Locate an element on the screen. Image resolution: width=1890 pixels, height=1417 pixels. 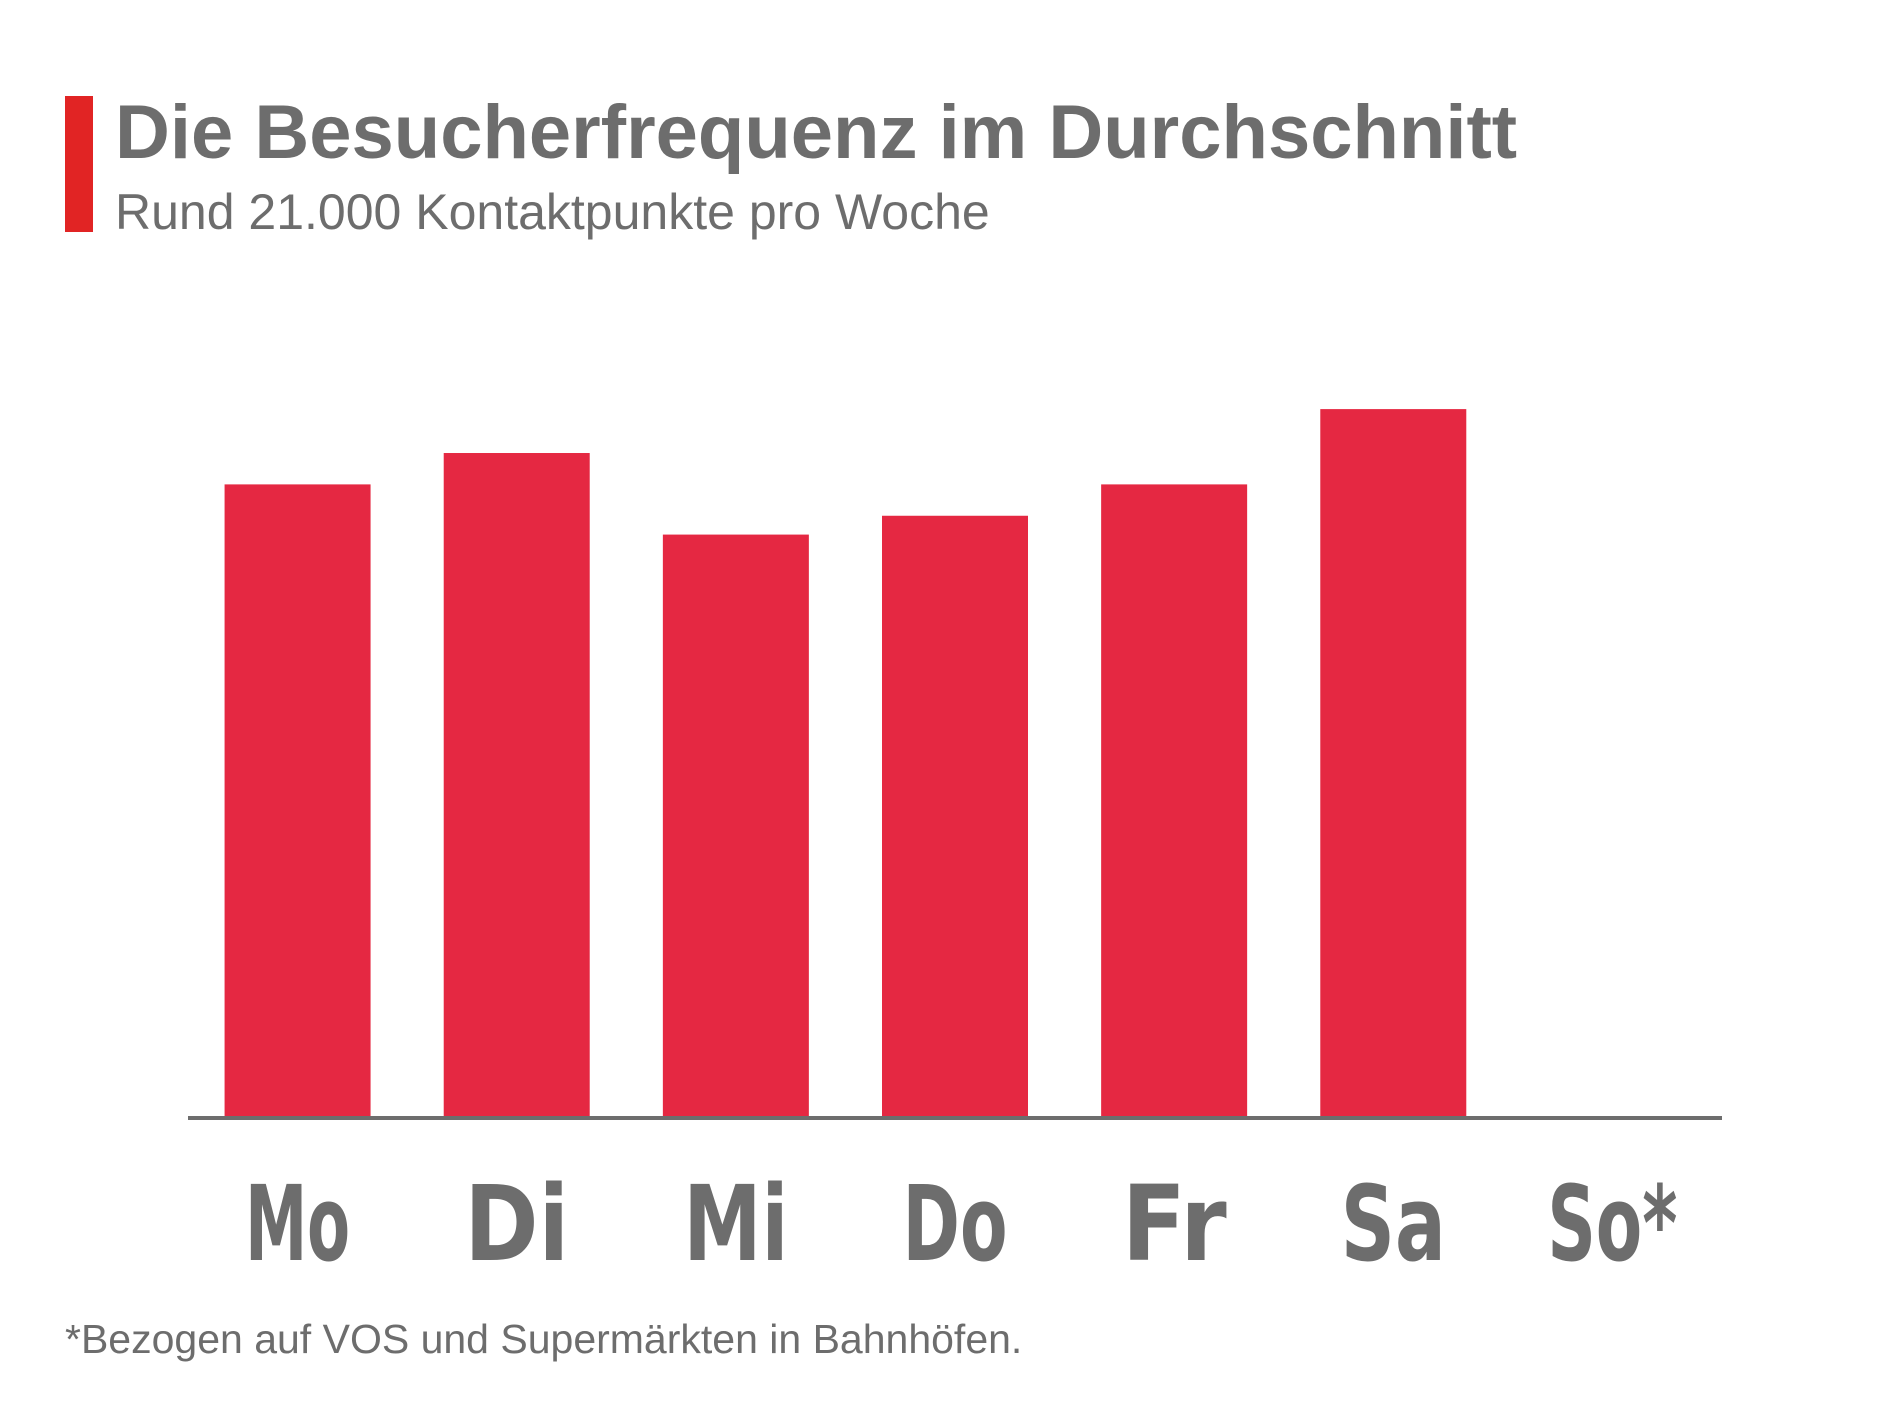
bar-mi is located at coordinates (735, 825).